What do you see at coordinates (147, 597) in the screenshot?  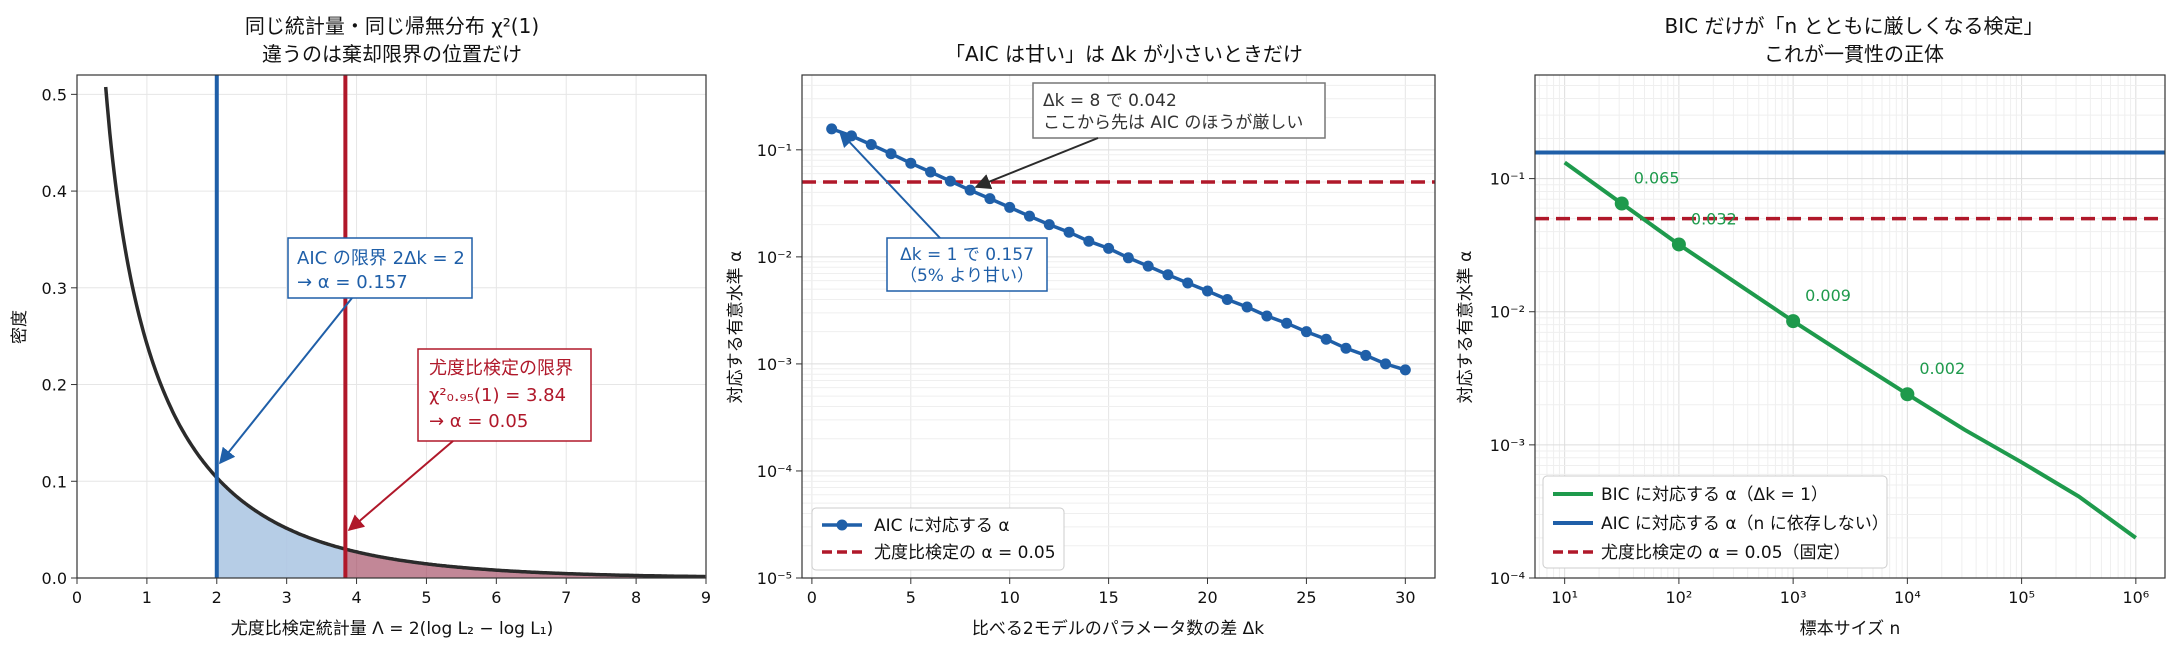 I see `panel1-x-tick-label: 1` at bounding box center [147, 597].